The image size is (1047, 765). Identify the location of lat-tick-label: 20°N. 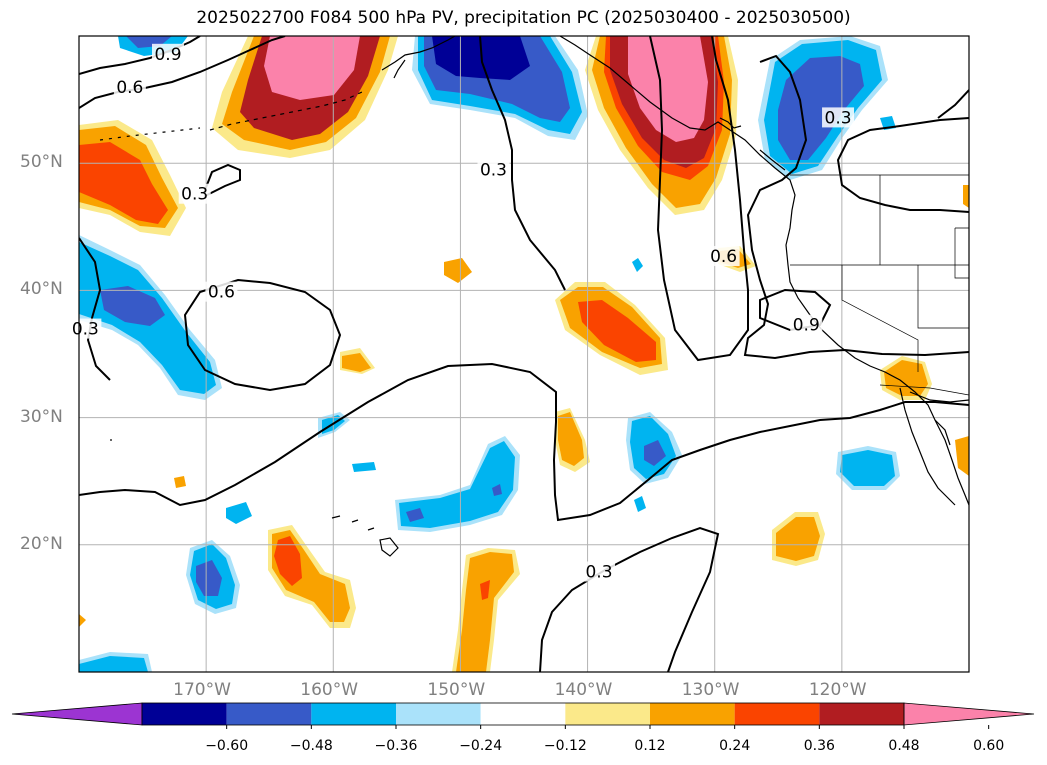
(41, 543).